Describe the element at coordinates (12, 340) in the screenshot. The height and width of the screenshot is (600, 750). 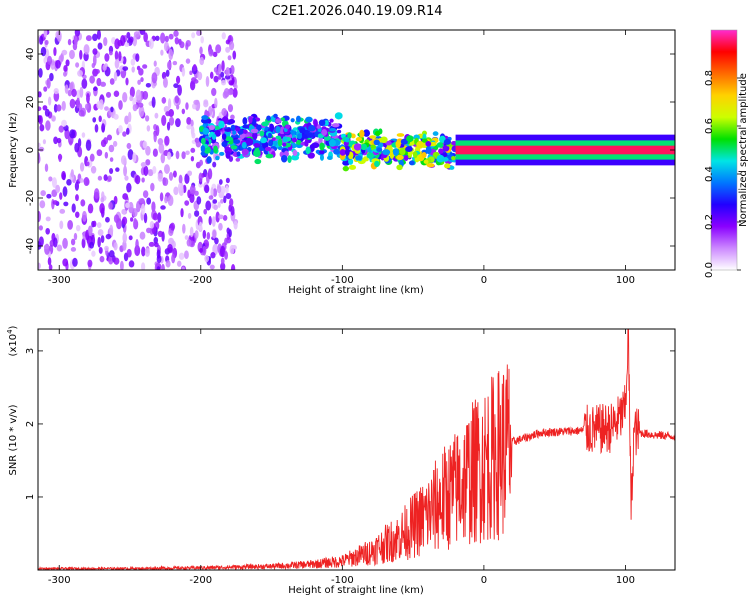
I see `snr-y-scale-label: (x104)` at that location.